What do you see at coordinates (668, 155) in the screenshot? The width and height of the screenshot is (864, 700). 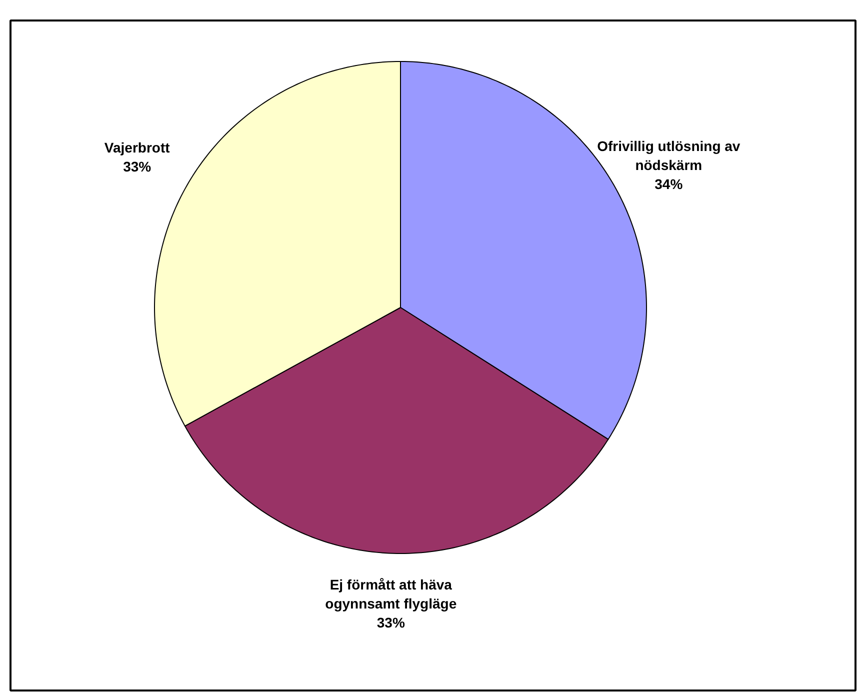 I see `slice-label: Ofrivillig utlösning av nödskärm` at bounding box center [668, 155].